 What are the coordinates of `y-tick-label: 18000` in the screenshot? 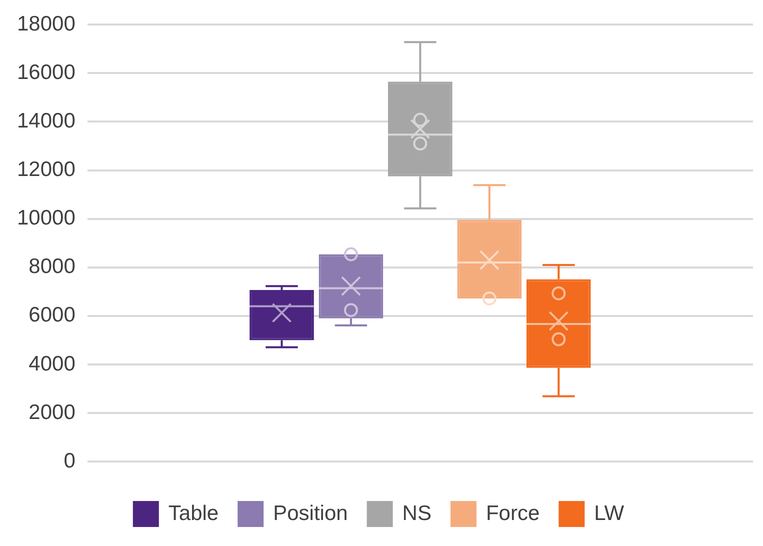 It's located at (46, 24).